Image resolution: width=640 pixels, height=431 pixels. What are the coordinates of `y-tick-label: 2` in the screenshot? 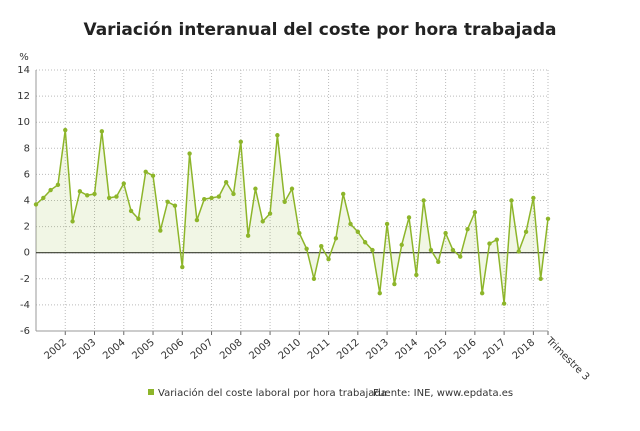 It's located at (27, 227).